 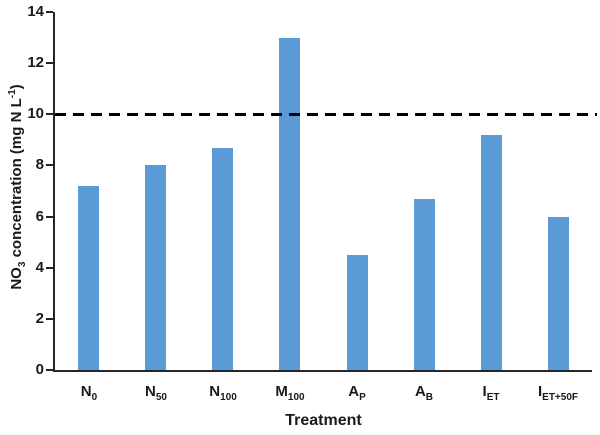 What do you see at coordinates (357, 312) in the screenshot?
I see `chart-bar-AP` at bounding box center [357, 312].